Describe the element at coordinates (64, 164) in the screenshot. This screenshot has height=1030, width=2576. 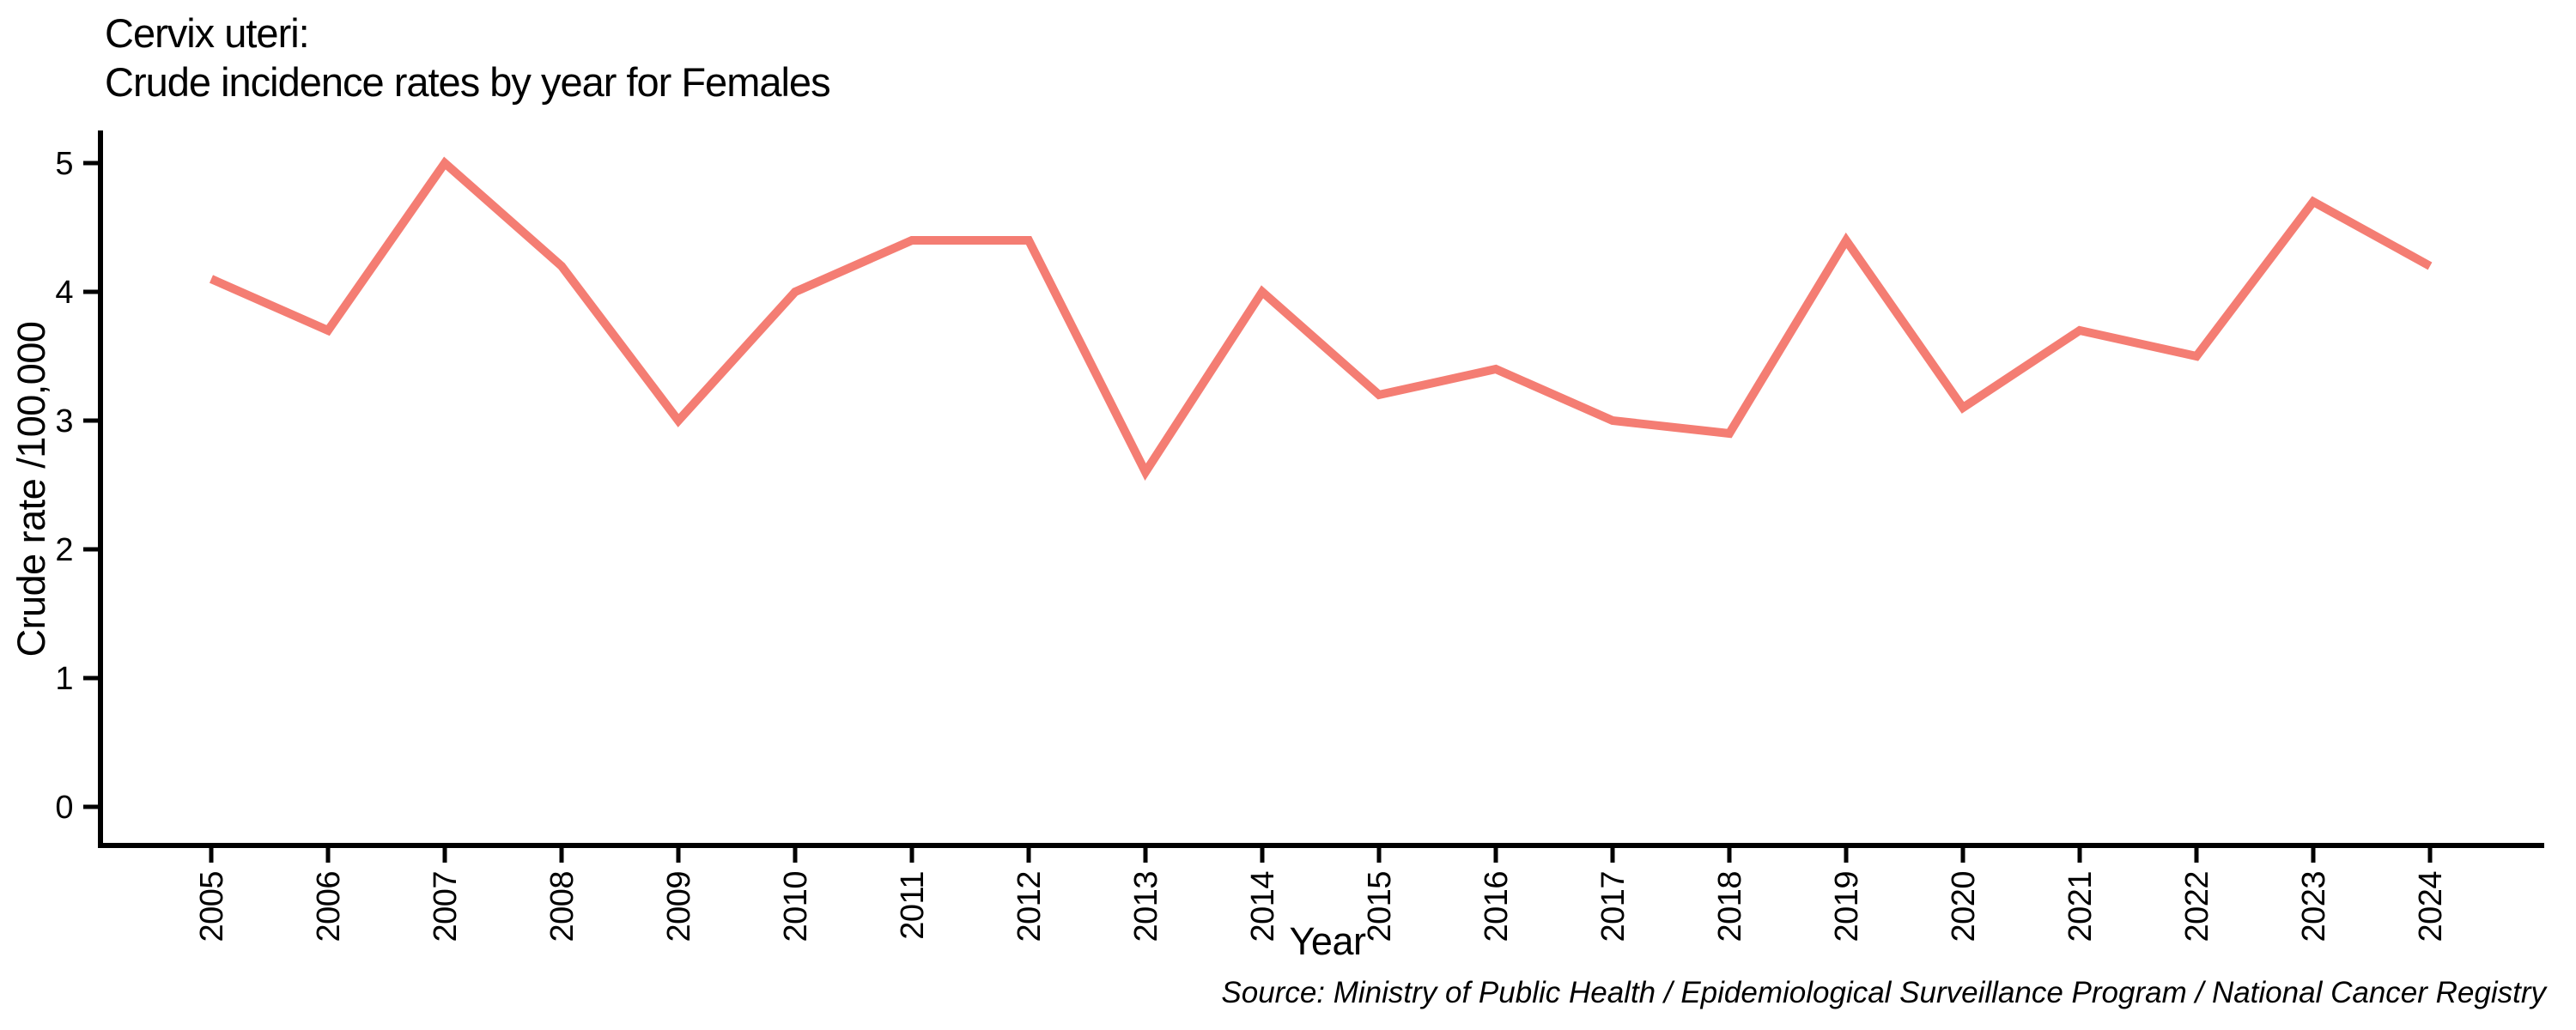
I see `y-tick-label: 5` at that location.